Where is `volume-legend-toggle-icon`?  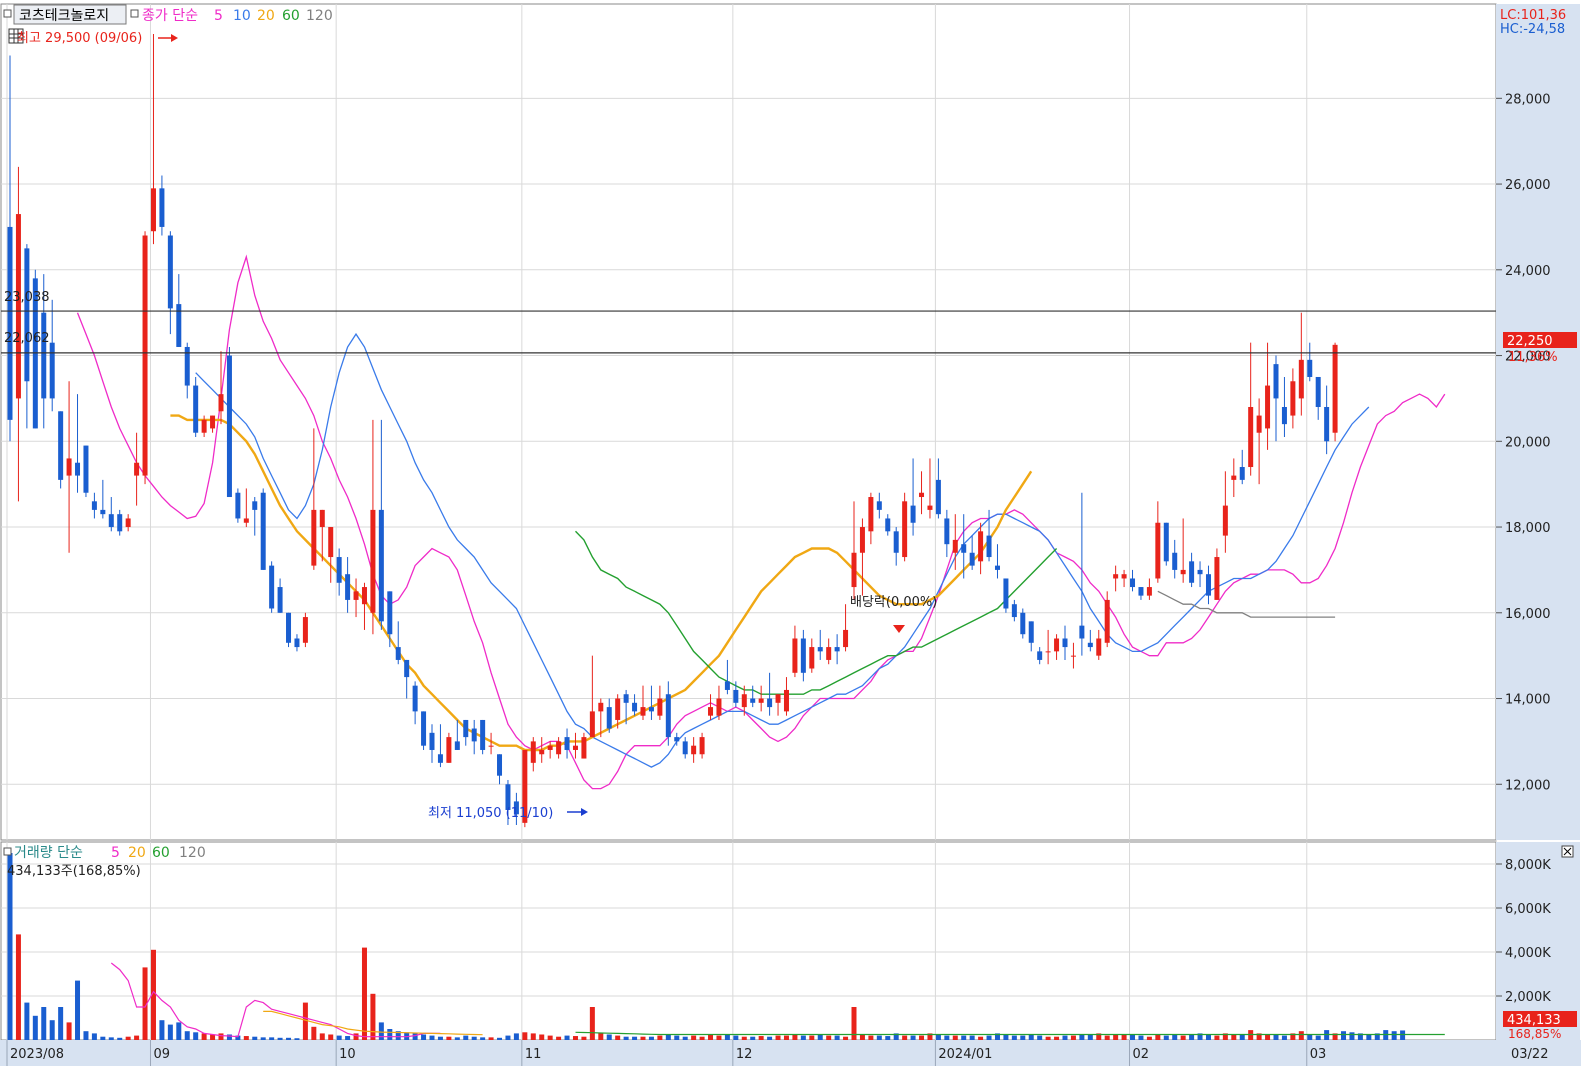
volume-legend-toggle-icon is located at coordinates (7, 851).